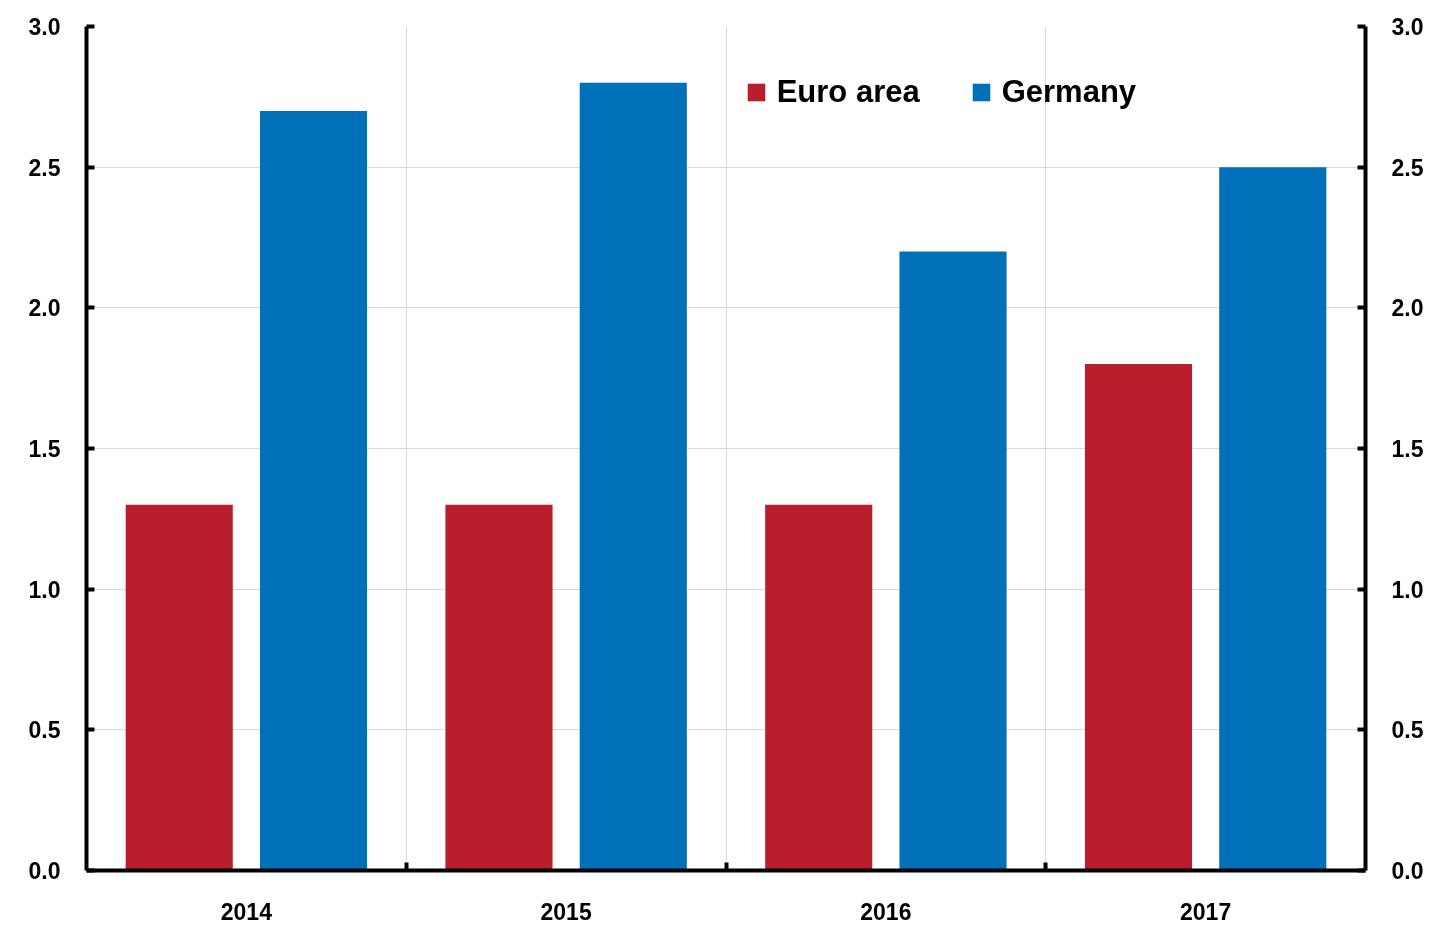 The width and height of the screenshot is (1440, 925). What do you see at coordinates (44, 589) in the screenshot?
I see `y-tick-label: 1.0` at bounding box center [44, 589].